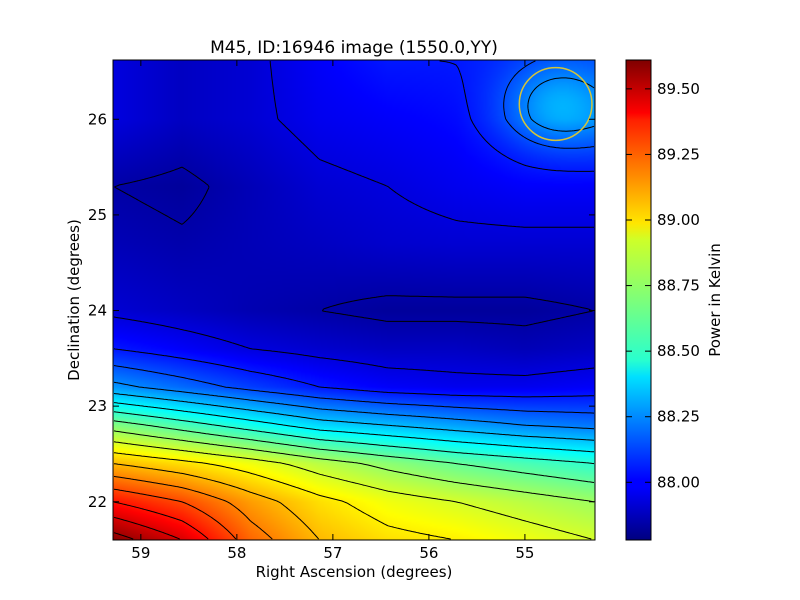 This screenshot has width=800, height=600. Describe the element at coordinates (715, 300) in the screenshot. I see `colorbar-label: Power in Kelvin` at that location.